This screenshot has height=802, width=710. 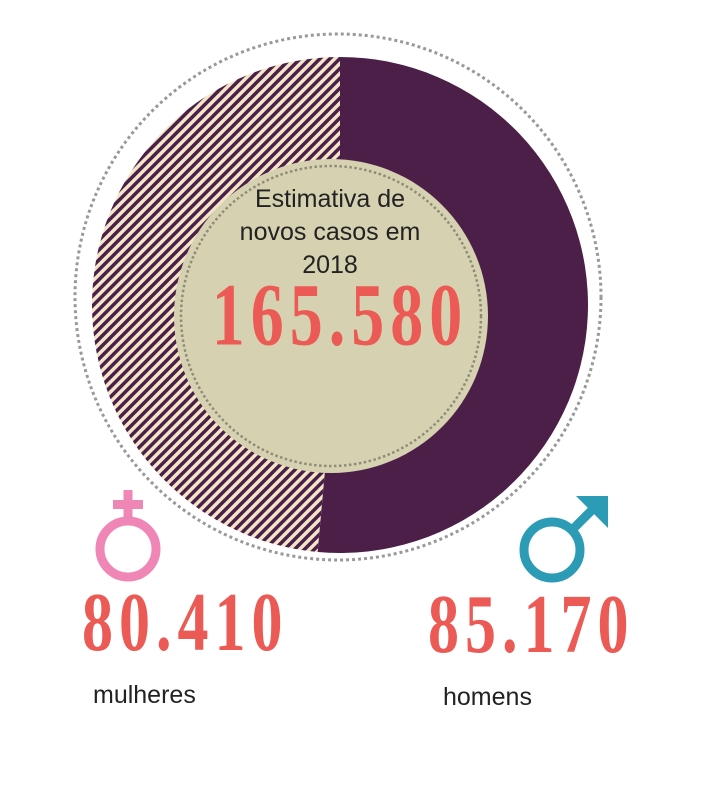 I want to click on total-value: 165.580, so click(x=340, y=315).